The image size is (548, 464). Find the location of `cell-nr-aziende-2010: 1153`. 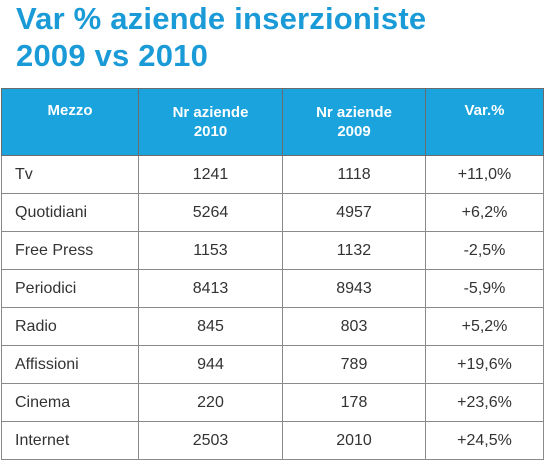

cell-nr-aziende-2010: 1153 is located at coordinates (210, 250).